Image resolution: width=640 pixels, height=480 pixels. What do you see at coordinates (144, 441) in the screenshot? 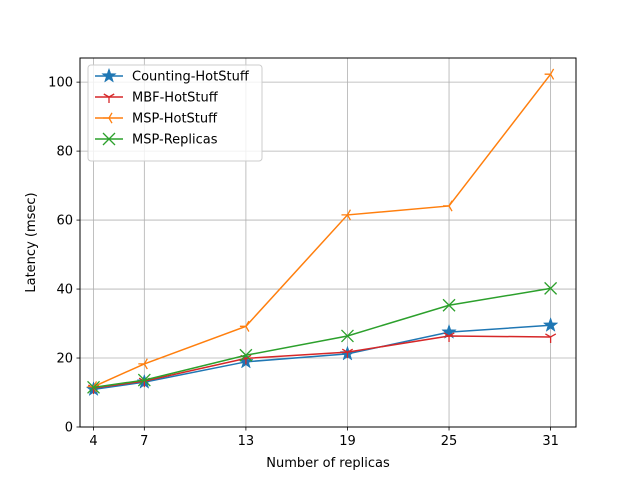
I see `x-tick-label: 7` at bounding box center [144, 441].